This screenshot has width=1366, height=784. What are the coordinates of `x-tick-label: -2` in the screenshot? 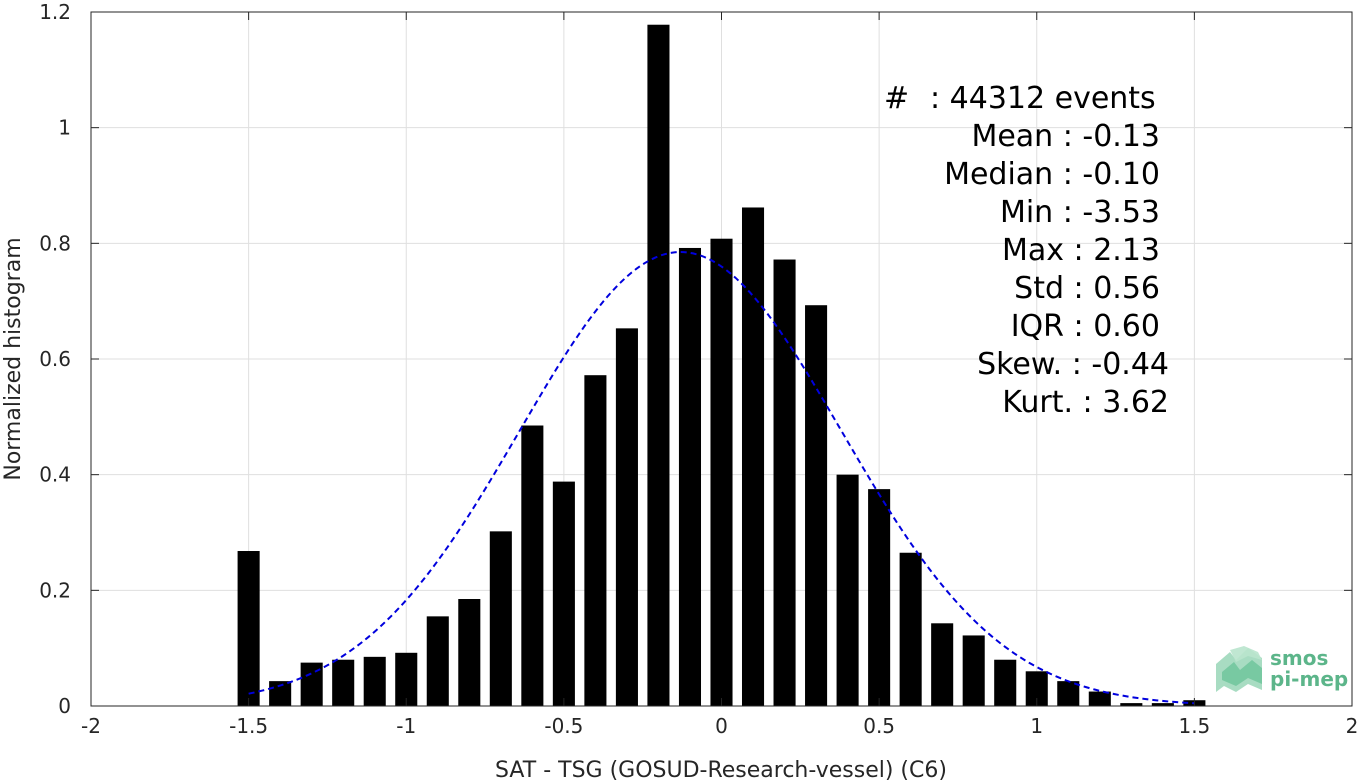 It's located at (91, 726).